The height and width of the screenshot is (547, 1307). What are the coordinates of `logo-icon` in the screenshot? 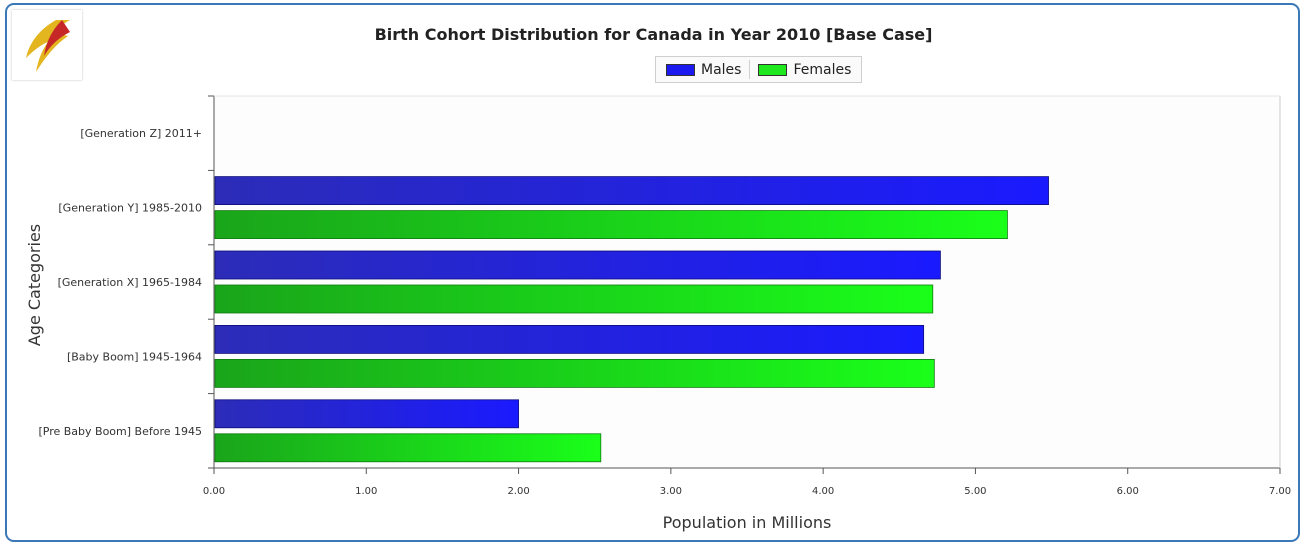 It's located at (48, 46).